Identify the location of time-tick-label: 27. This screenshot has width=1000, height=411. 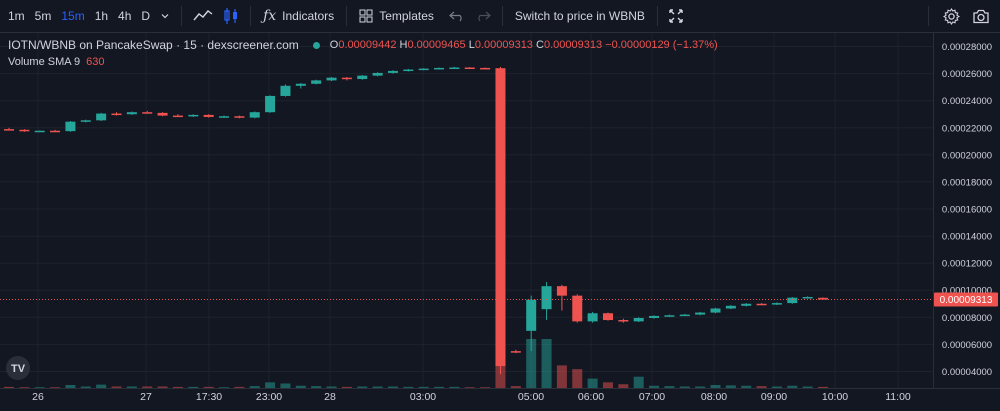
(146, 397).